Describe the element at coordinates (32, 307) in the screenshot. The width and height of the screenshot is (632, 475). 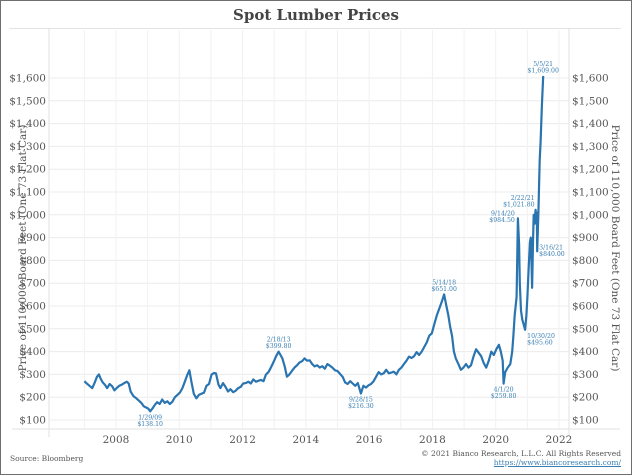
I see `y-tick-label-left: $600` at that location.